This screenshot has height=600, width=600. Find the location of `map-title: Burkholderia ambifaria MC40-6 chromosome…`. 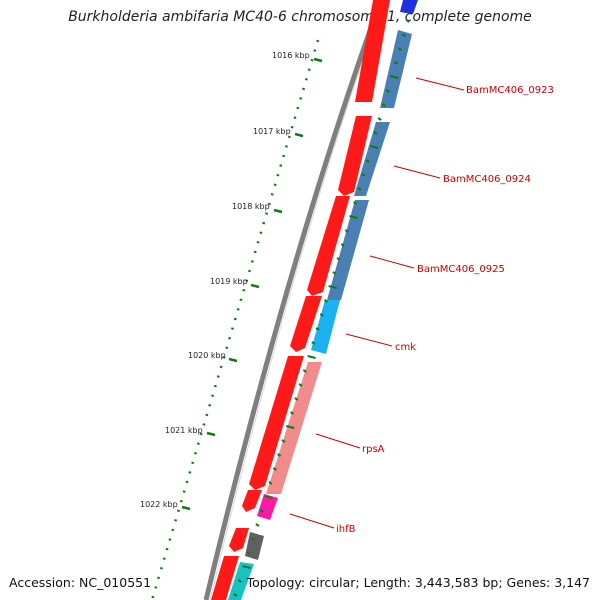

map-title: Burkholderia ambifaria MC40-6 chromosome… is located at coordinates (300, 17).